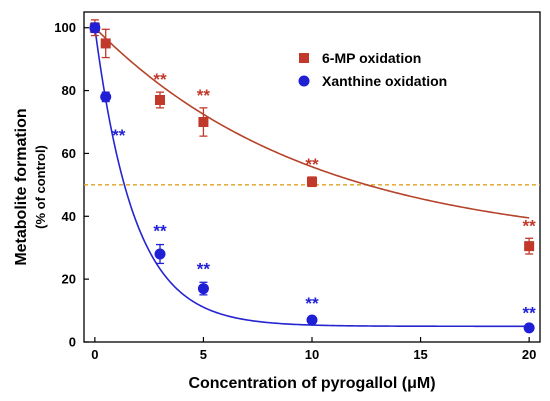  What do you see at coordinates (384, 81) in the screenshot?
I see `legend-label-xanthine: Xanthine oxidation` at bounding box center [384, 81].